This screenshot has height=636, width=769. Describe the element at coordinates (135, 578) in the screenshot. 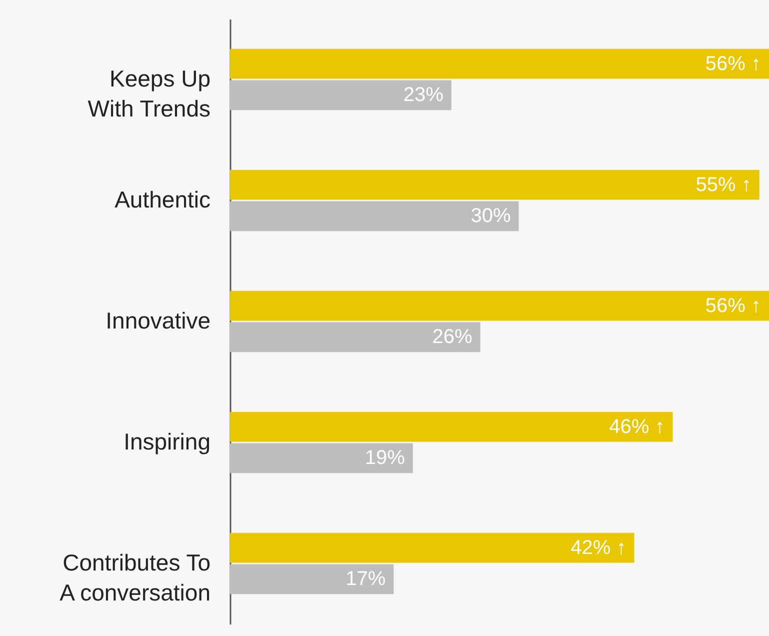

I see `y-tick-label: Contributes To A conversation` at that location.